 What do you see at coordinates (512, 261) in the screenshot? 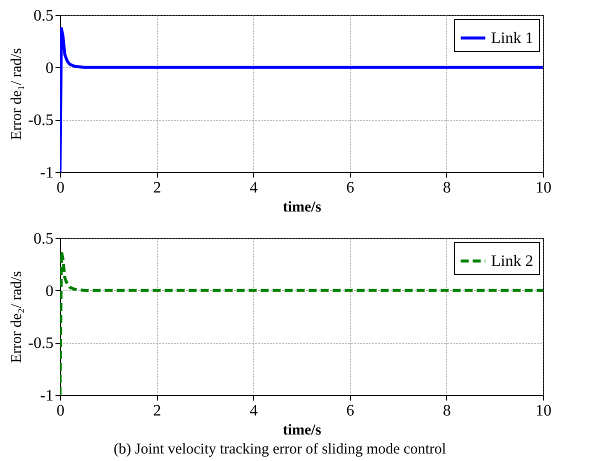
I see `legend-label: Link 2` at bounding box center [512, 261].